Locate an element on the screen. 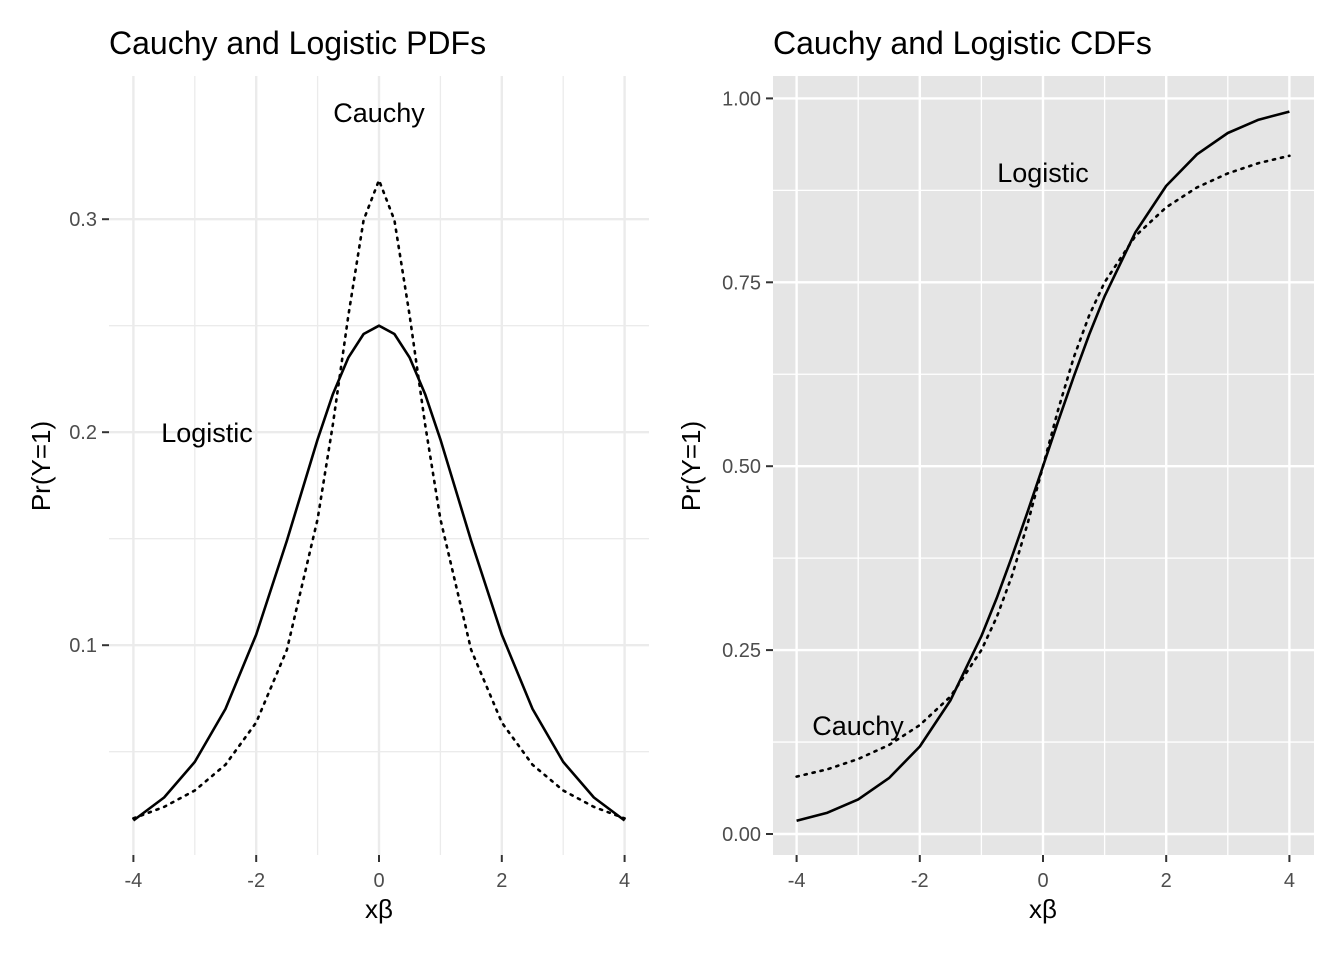 Image resolution: width=1344 pixels, height=960 pixels. cdf-y-axis-ticks: 0.00 0.25 0.50 0.75 1.00 is located at coordinates (747, 467).